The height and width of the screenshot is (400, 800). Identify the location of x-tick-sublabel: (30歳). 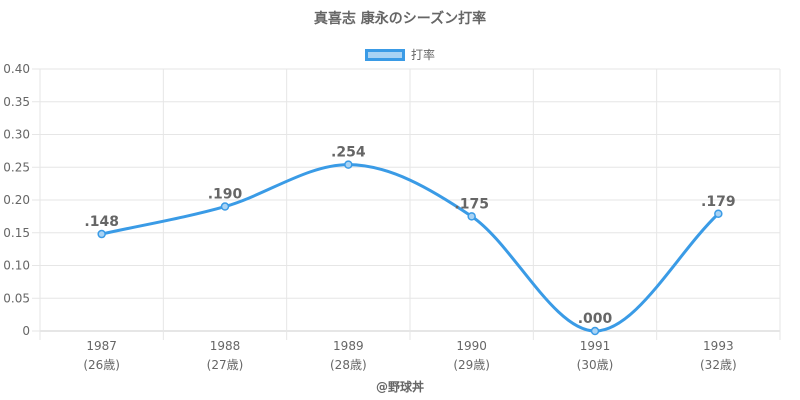
(595, 365).